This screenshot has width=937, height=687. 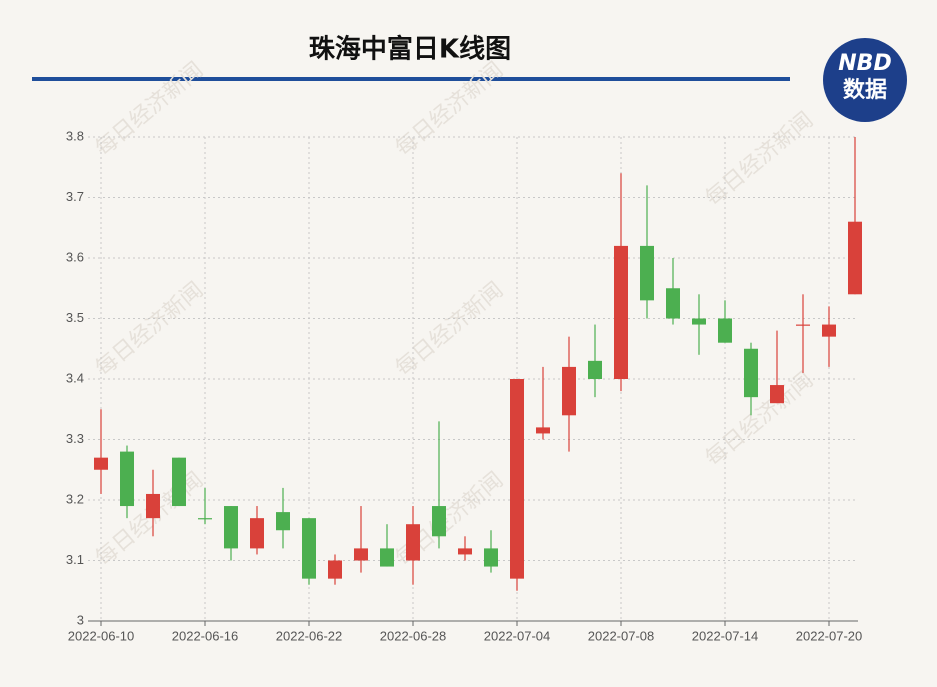 What do you see at coordinates (829, 635) in the screenshot?
I see `x-tick-label: 2022-07-20` at bounding box center [829, 635].